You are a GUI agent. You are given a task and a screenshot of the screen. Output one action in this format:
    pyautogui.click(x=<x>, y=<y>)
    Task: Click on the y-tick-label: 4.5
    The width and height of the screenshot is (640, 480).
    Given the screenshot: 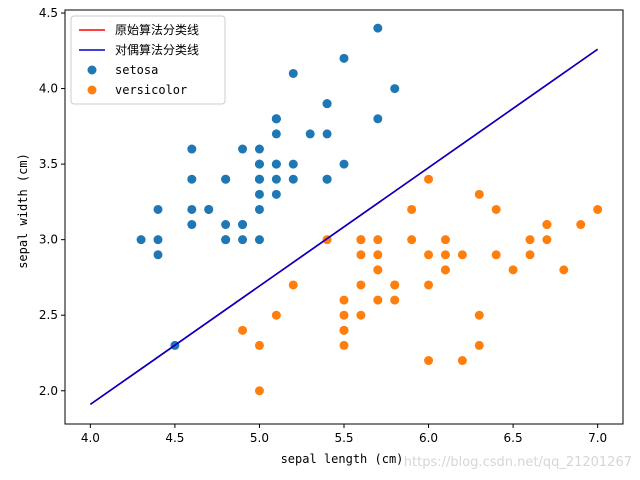 What is the action you would take?
    pyautogui.click(x=48, y=13)
    